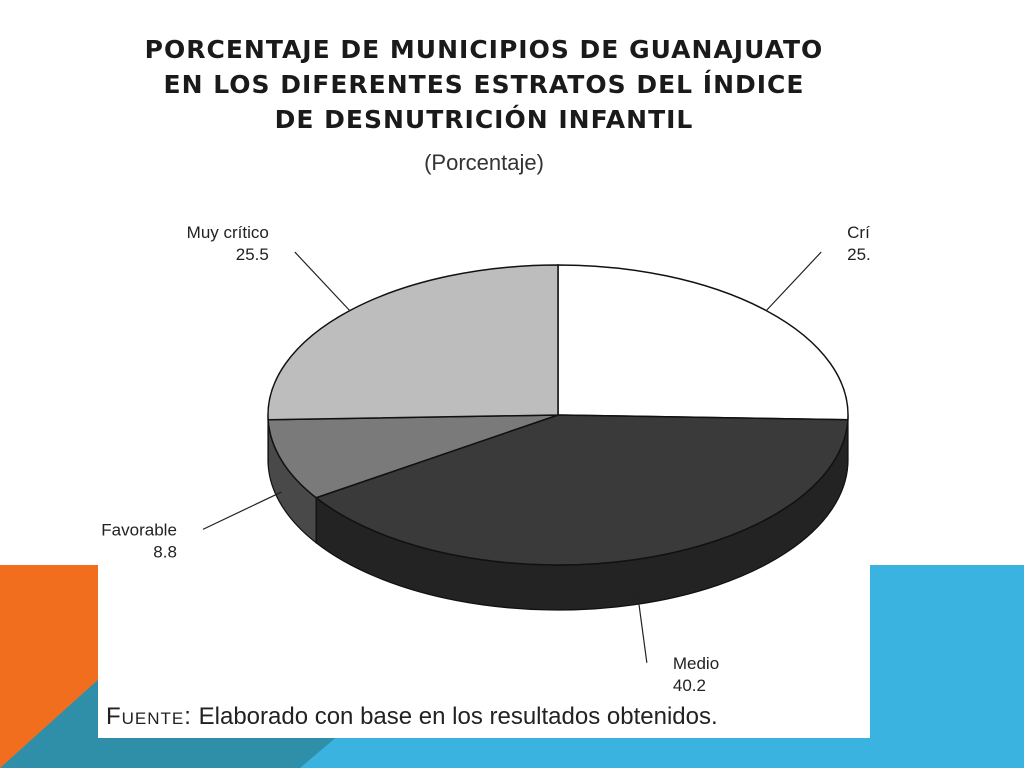 This screenshot has height=768, width=1024. Describe the element at coordinates (696, 663) in the screenshot. I see `pie-label-medio: Medio` at that location.